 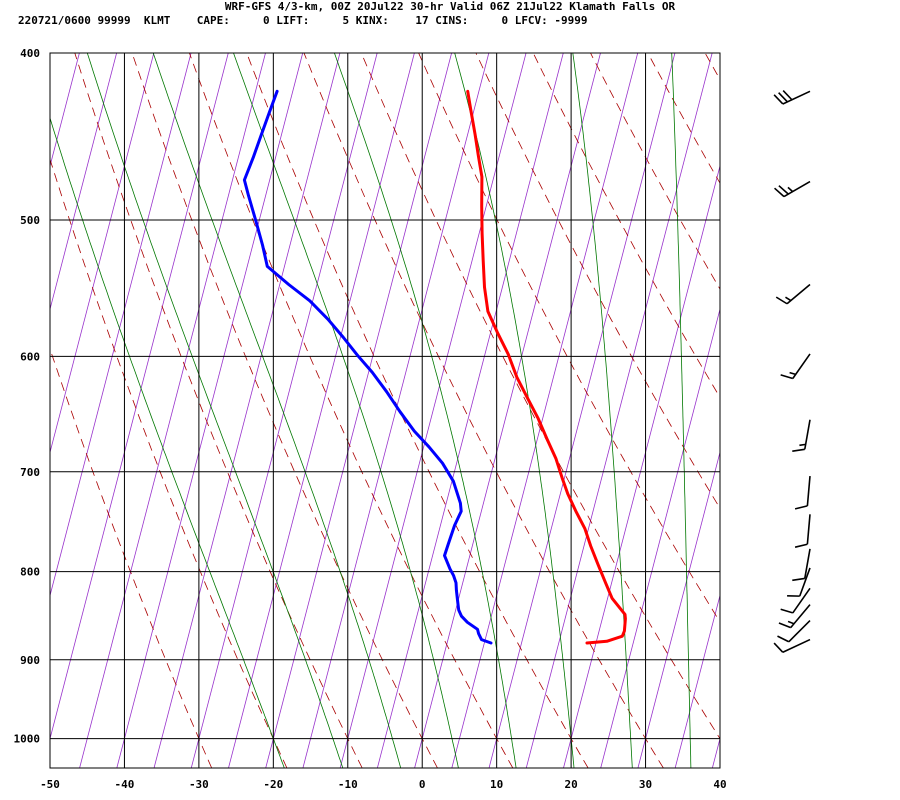 What do you see at coordinates (27, 739) in the screenshot?
I see `y-tick-label: 1000` at bounding box center [27, 739].